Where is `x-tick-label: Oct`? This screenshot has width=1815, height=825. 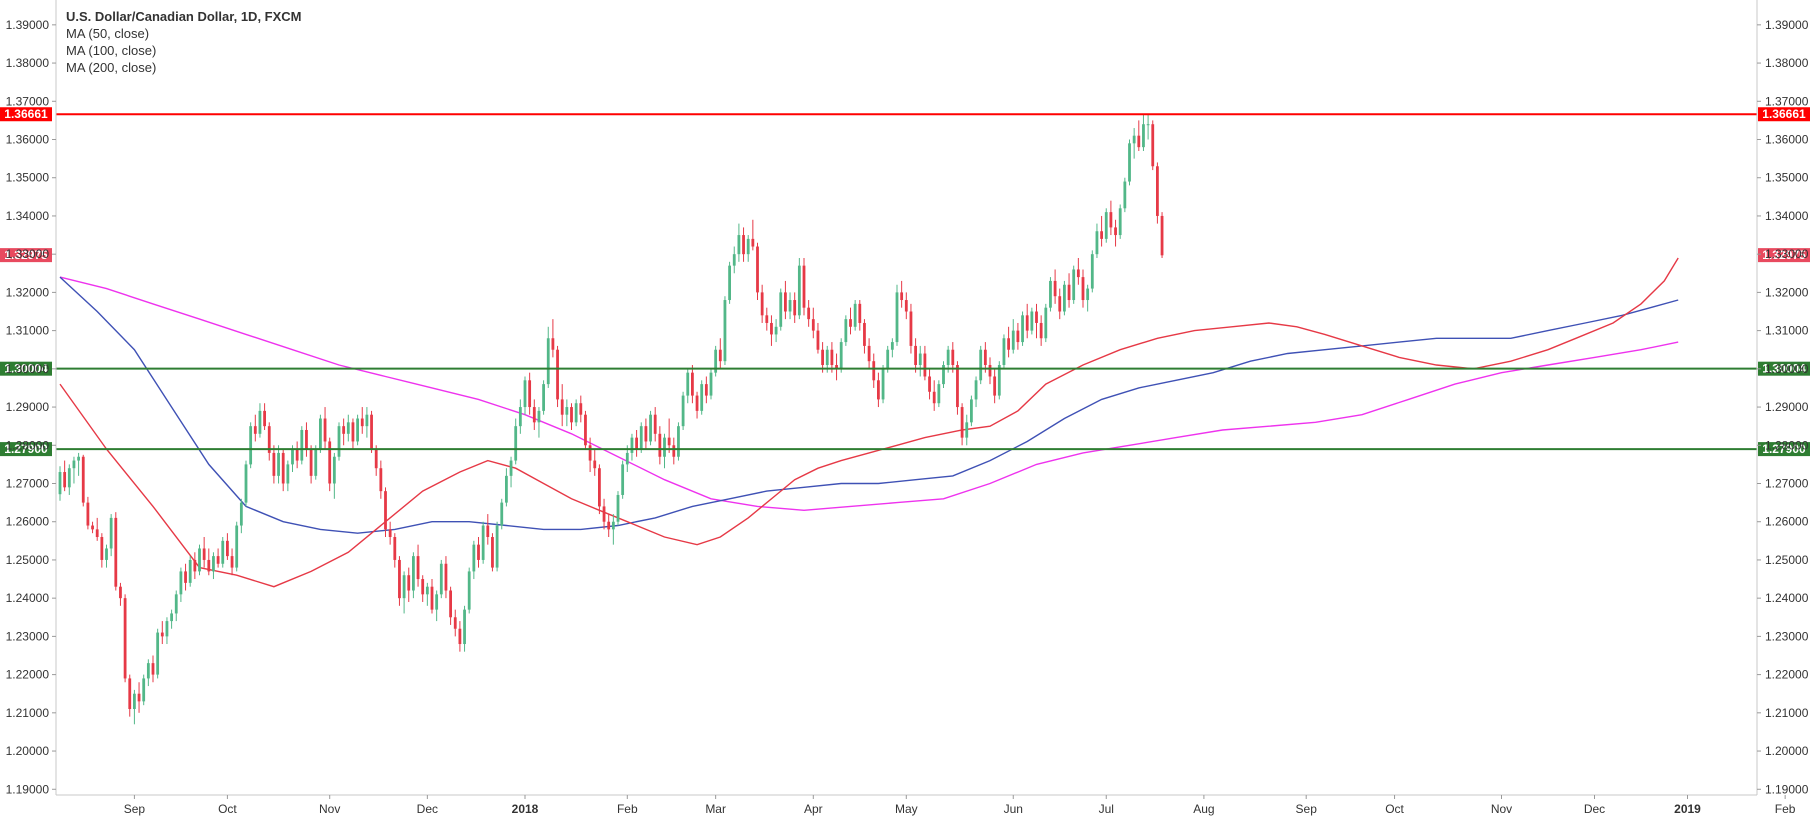 x-tick-label: Oct is located at coordinates (227, 809).